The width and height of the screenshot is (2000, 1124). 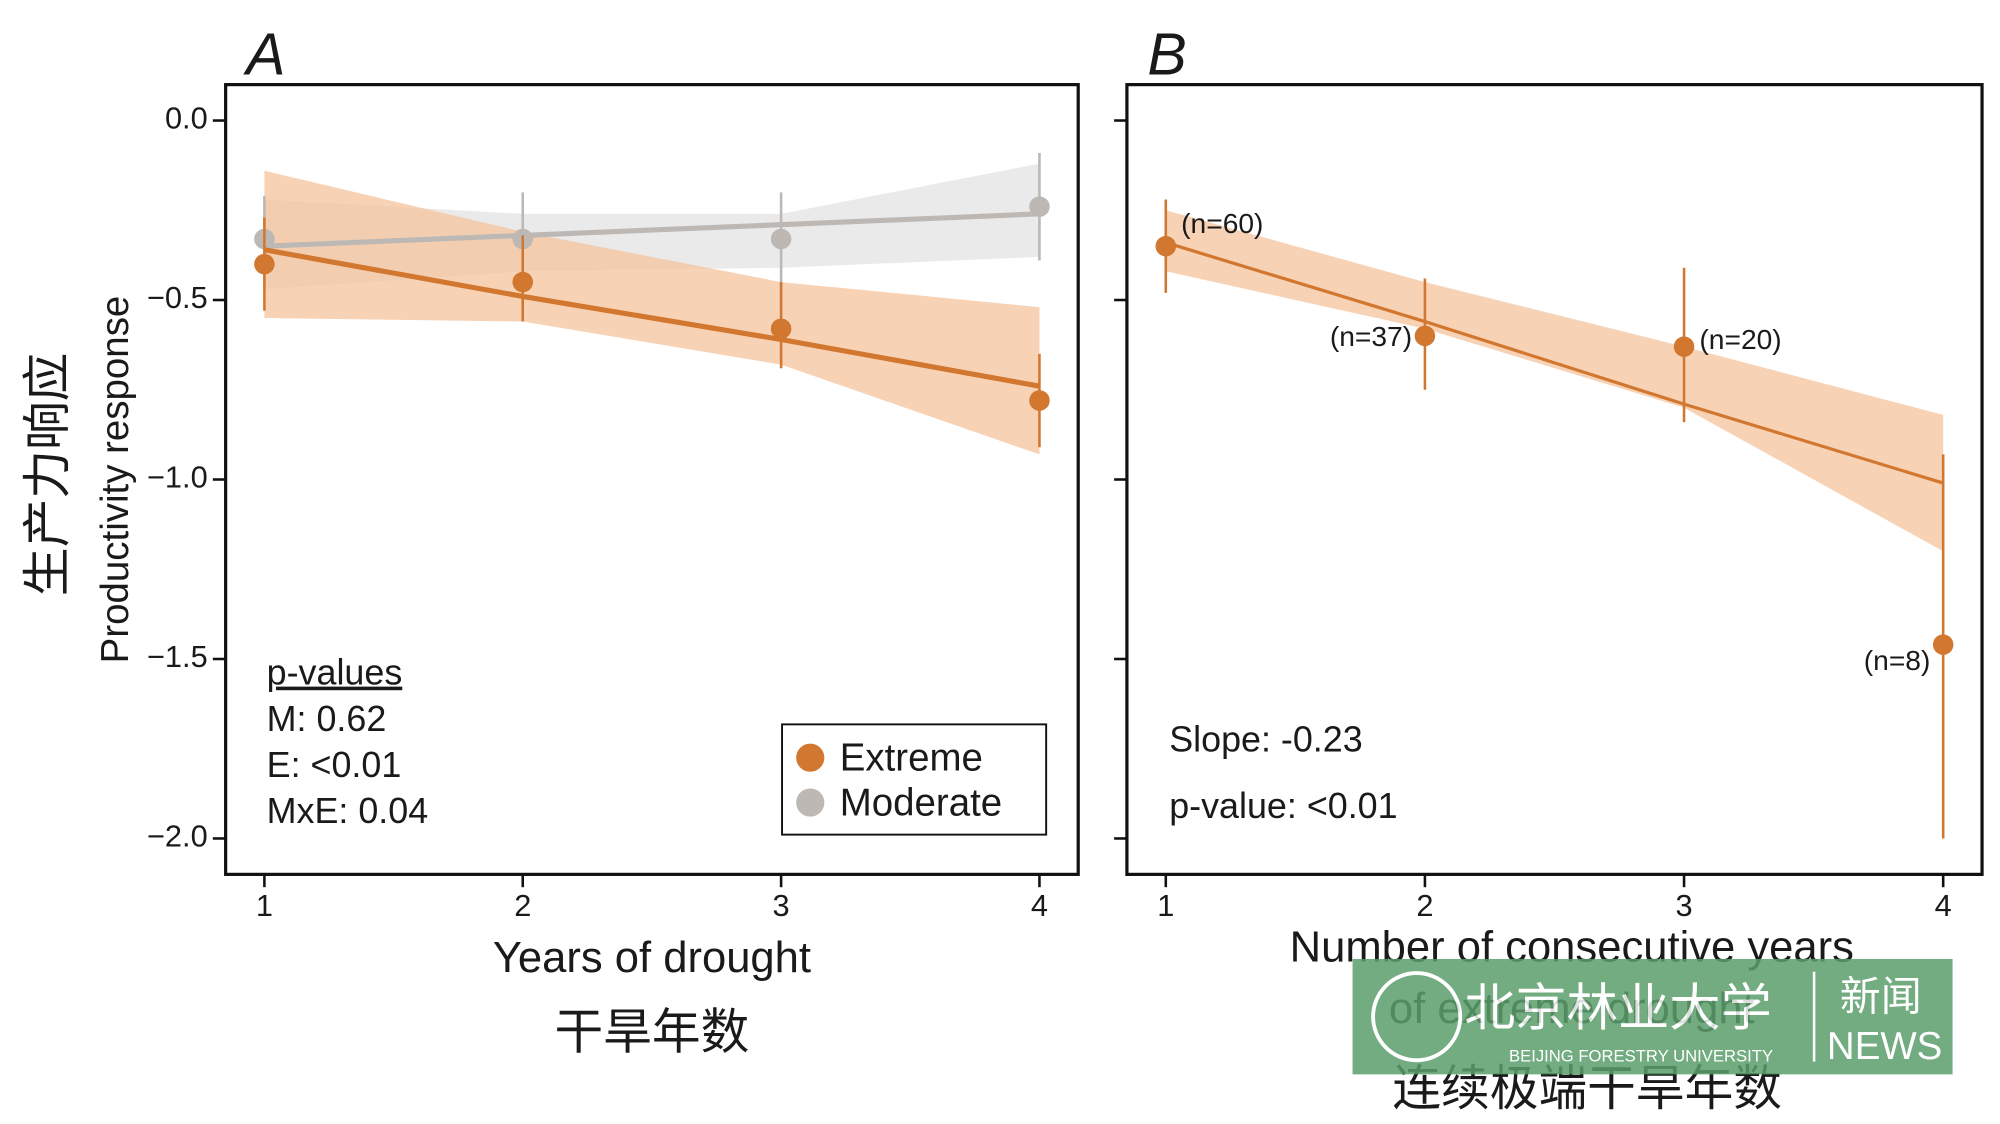 I want to click on point-label: (n=60), so click(x=1222, y=223).